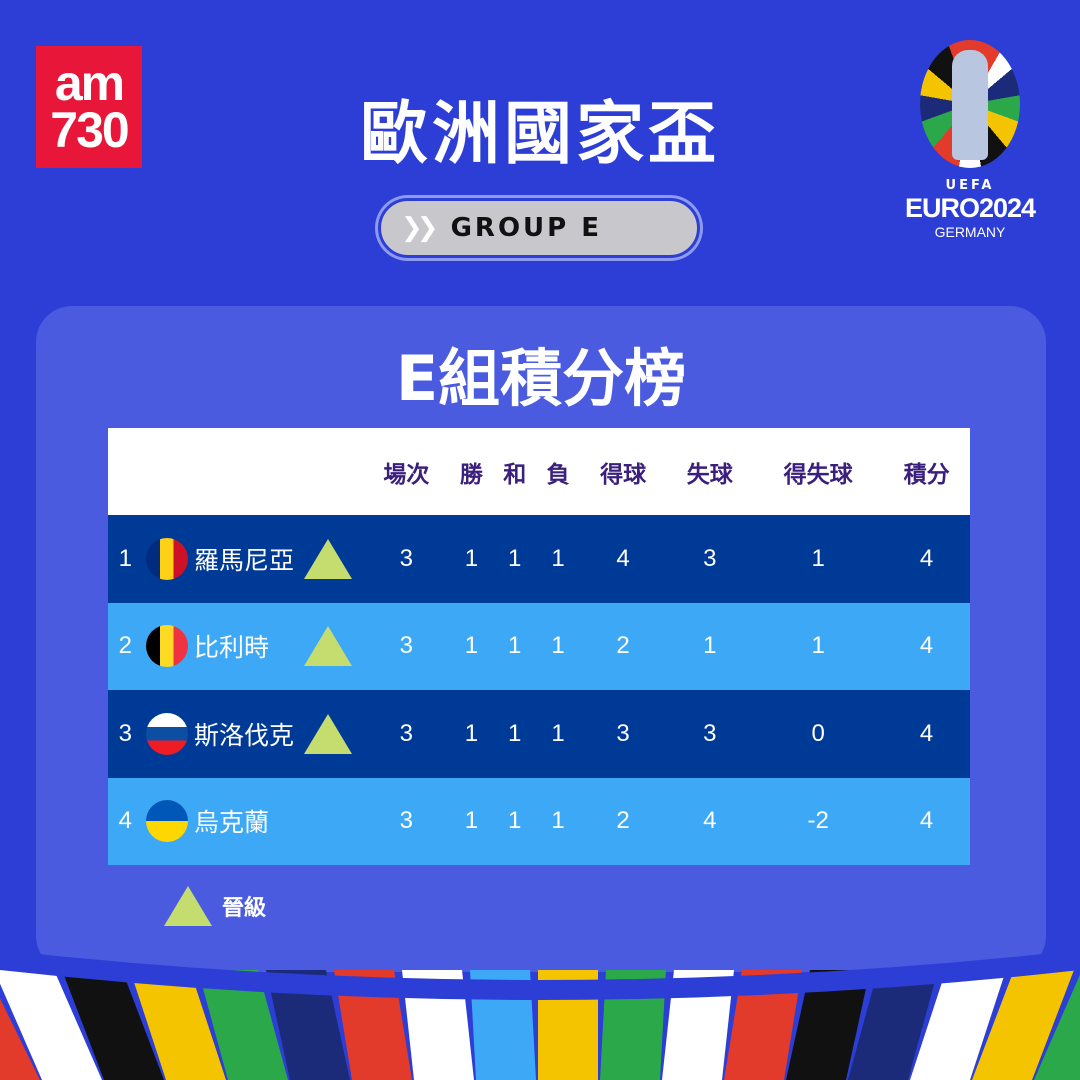  Describe the element at coordinates (623, 473) in the screenshot. I see `column-header: 得球` at that location.